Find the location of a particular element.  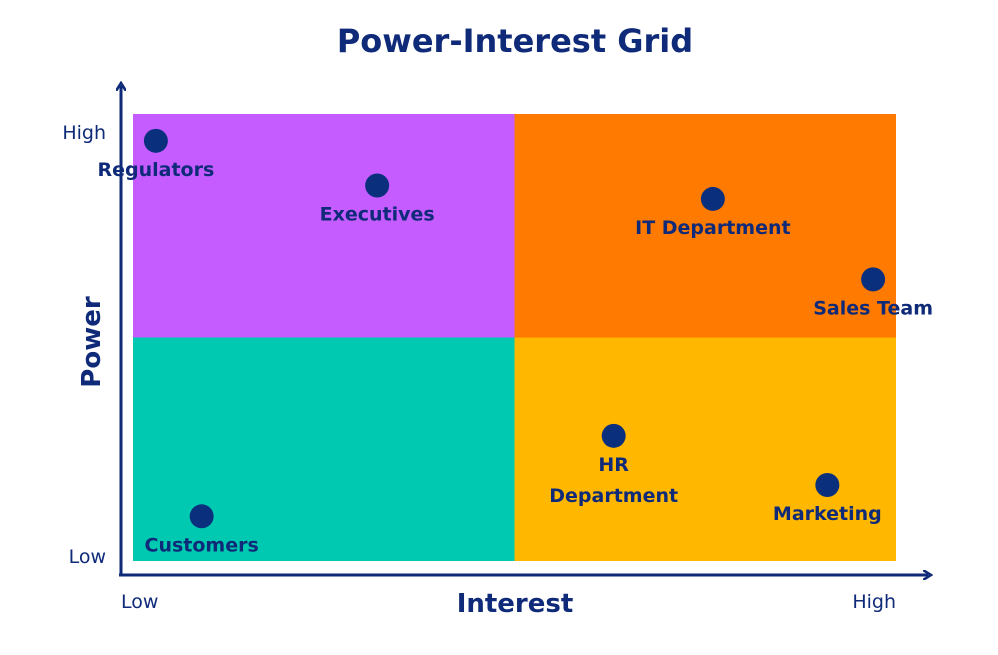

point-label-line: Customers is located at coordinates (202, 545).